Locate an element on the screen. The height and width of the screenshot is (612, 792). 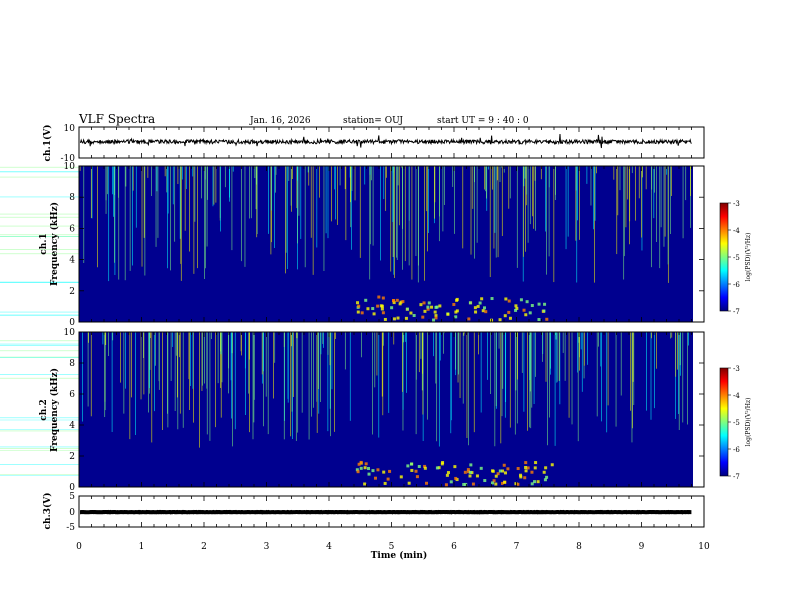
time-tick-label: 1 is located at coordinates (142, 547).